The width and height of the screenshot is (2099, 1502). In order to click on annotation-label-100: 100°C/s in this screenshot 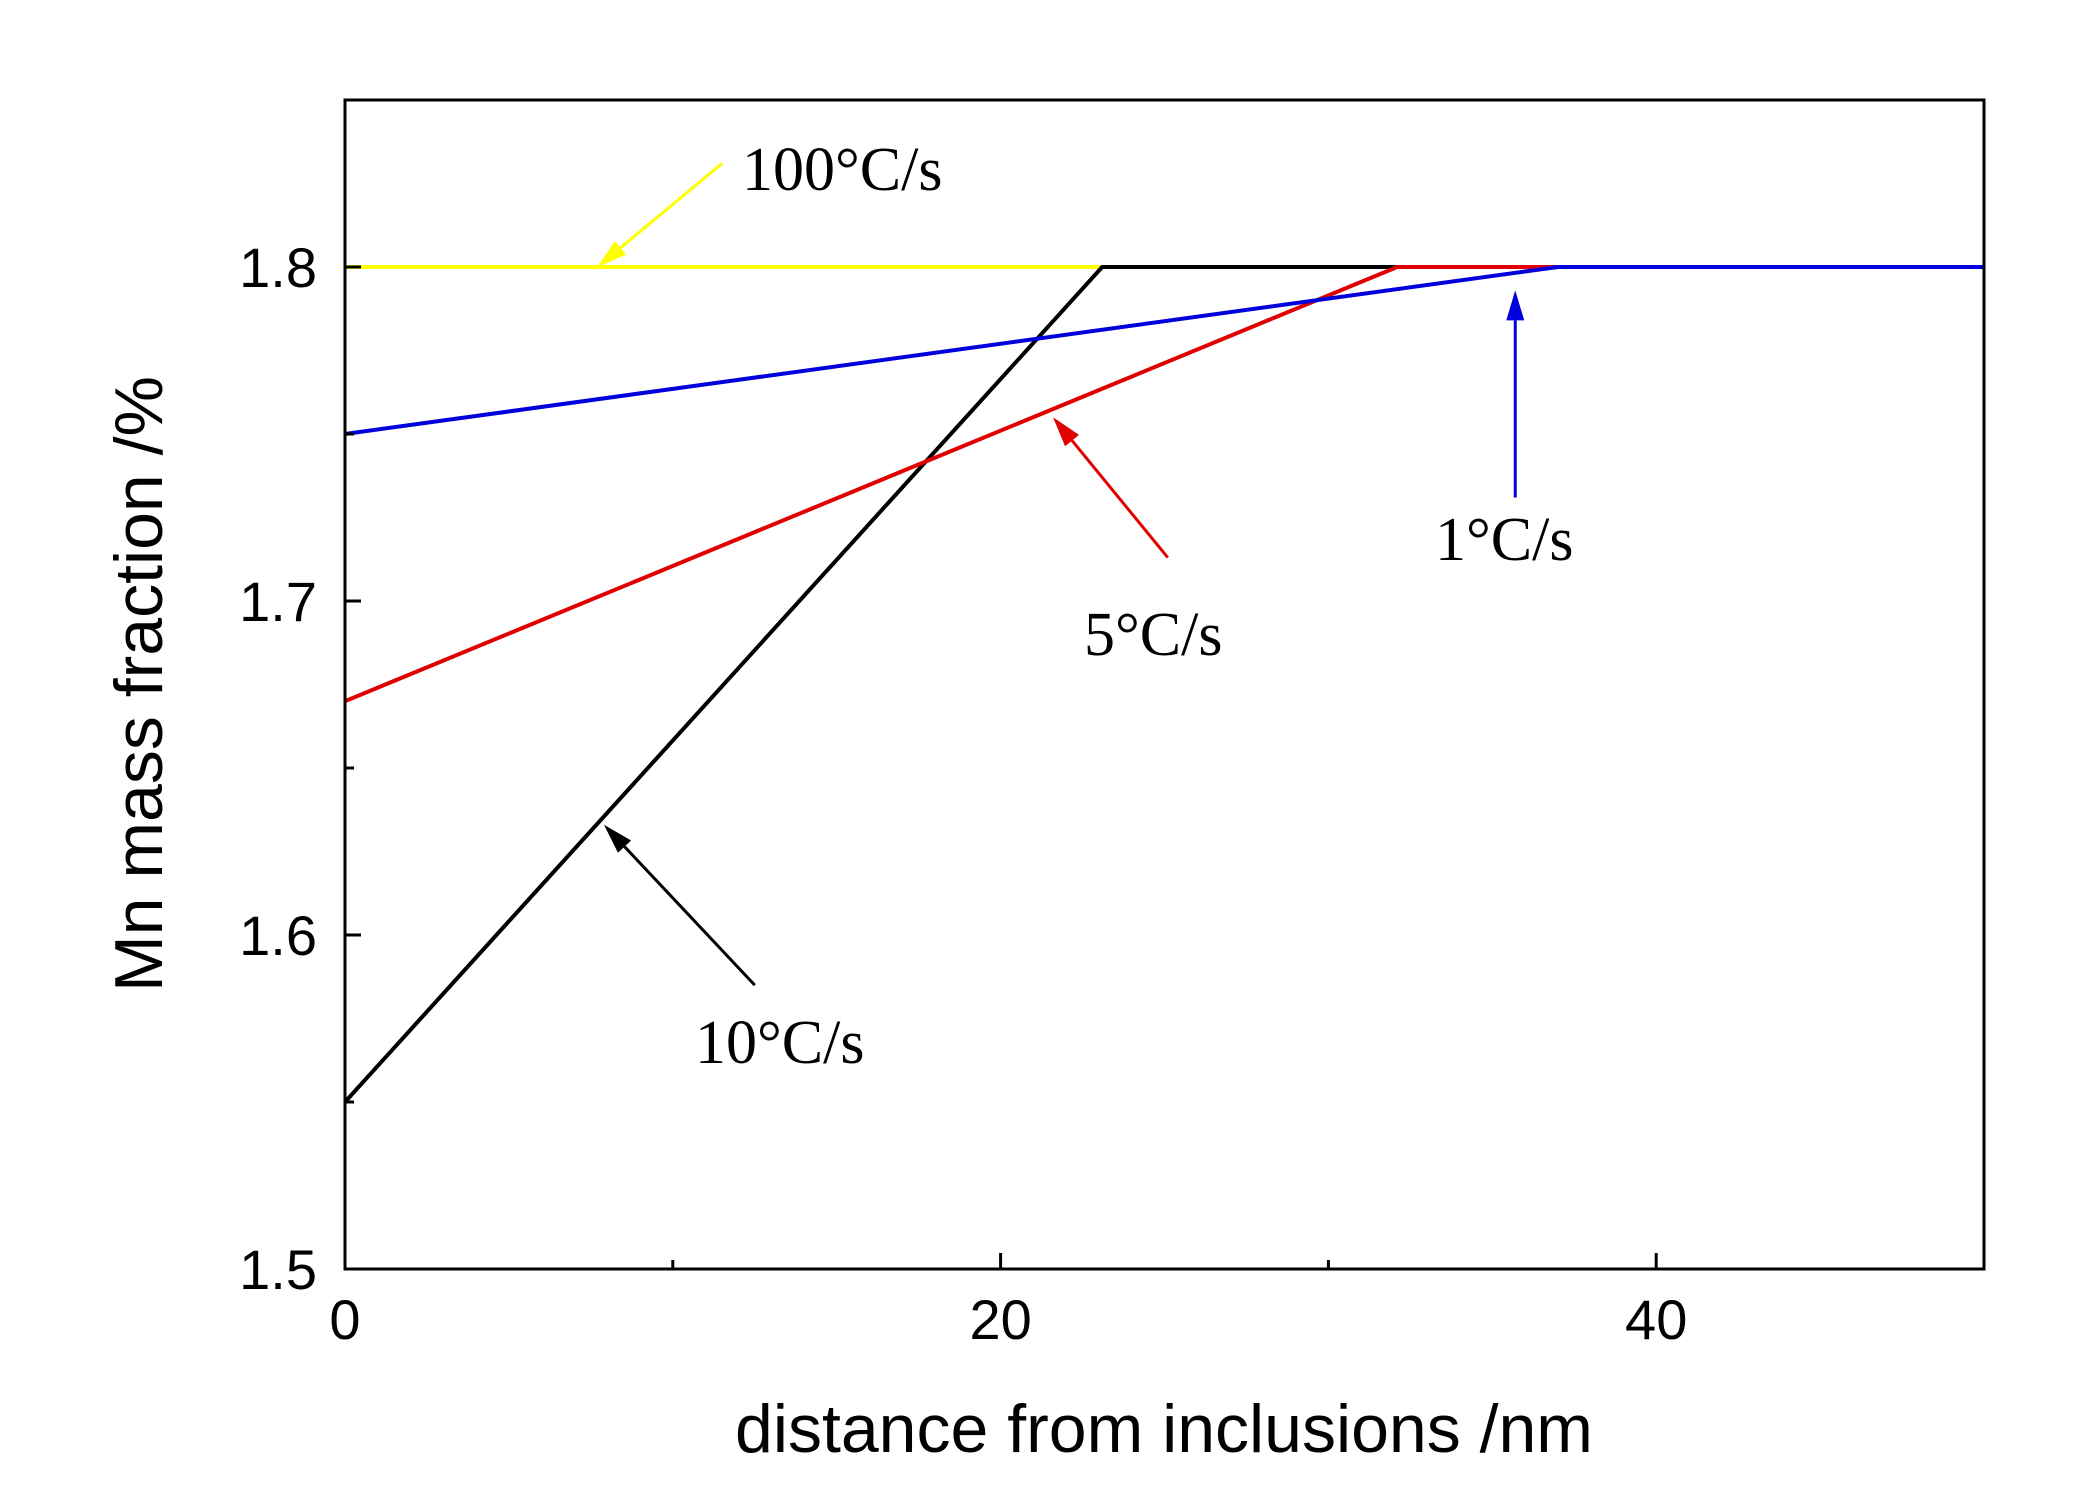, I will do `click(842, 170)`.